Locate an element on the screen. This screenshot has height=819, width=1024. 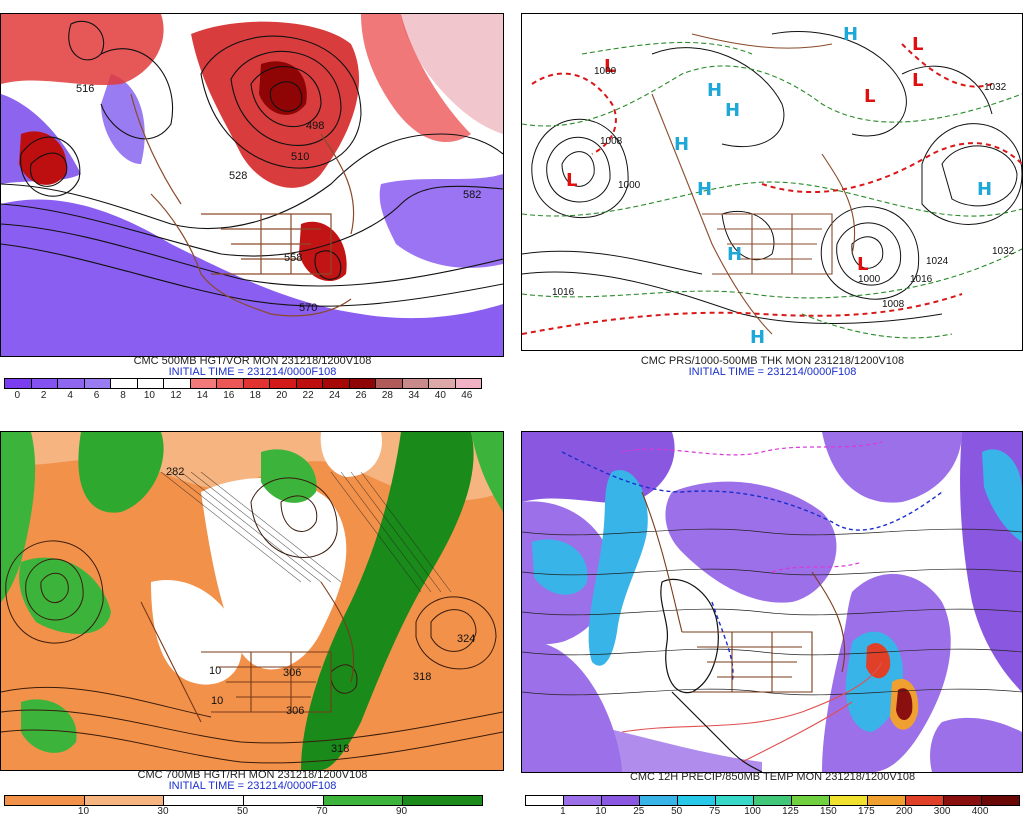
color-bar-label: 25 is located at coordinates (639, 811).